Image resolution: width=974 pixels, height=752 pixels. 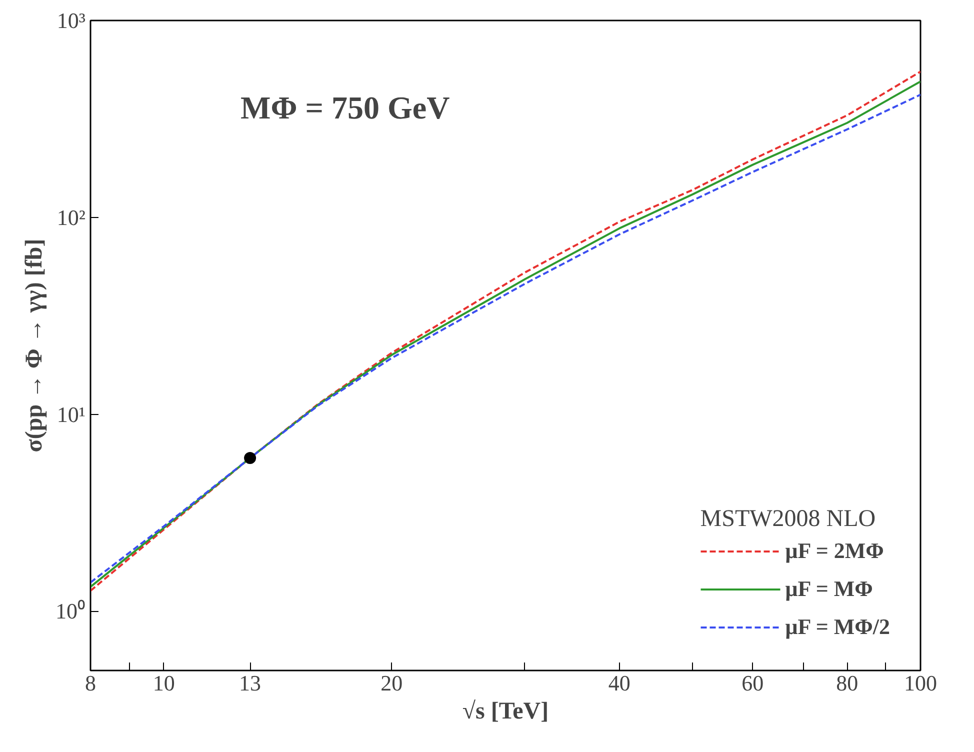 What do you see at coordinates (920, 683) in the screenshot?
I see `x-tick-label: 100` at bounding box center [920, 683].